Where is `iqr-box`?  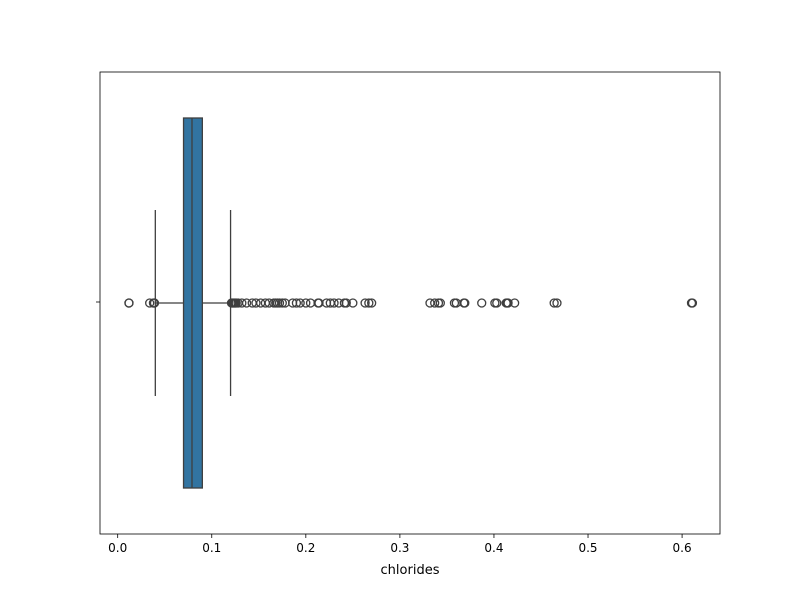
iqr-box is located at coordinates (192, 303).